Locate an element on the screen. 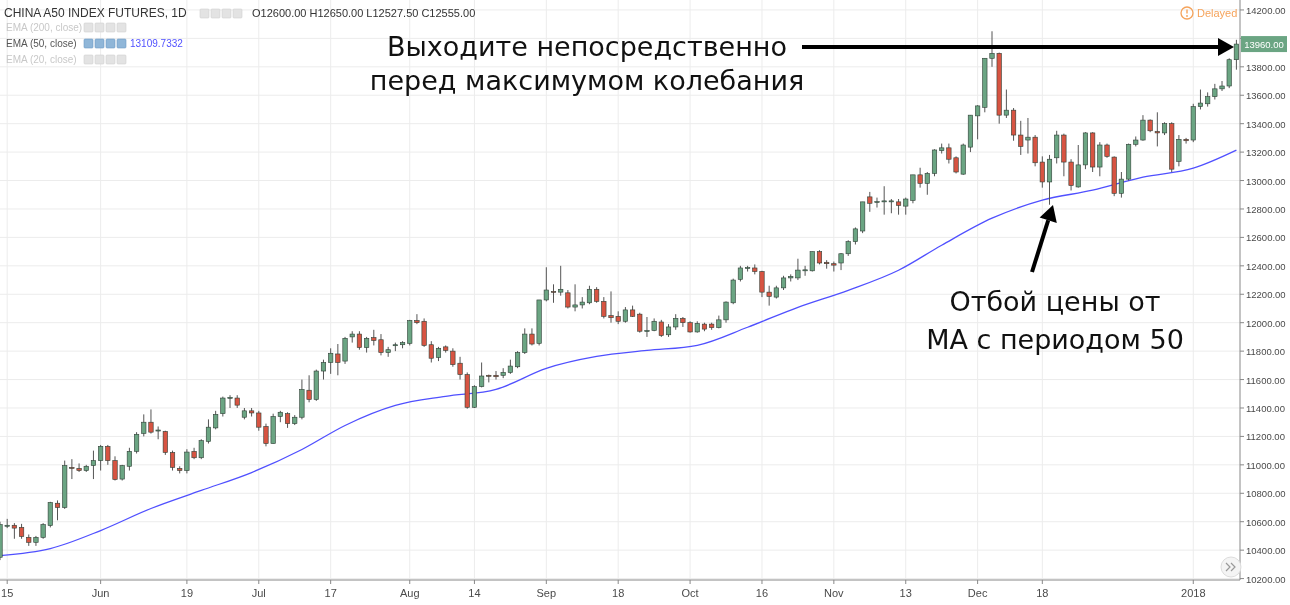  text: EMA (50, close) is located at coordinates (41, 43).